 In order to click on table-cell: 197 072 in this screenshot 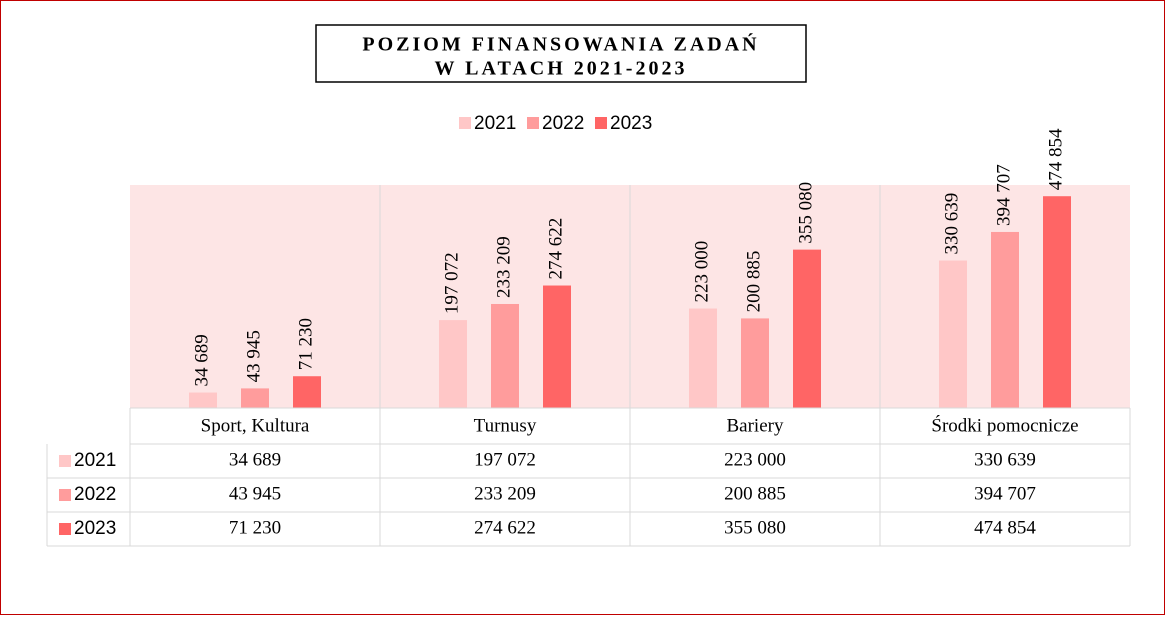, I will do `click(505, 459)`.